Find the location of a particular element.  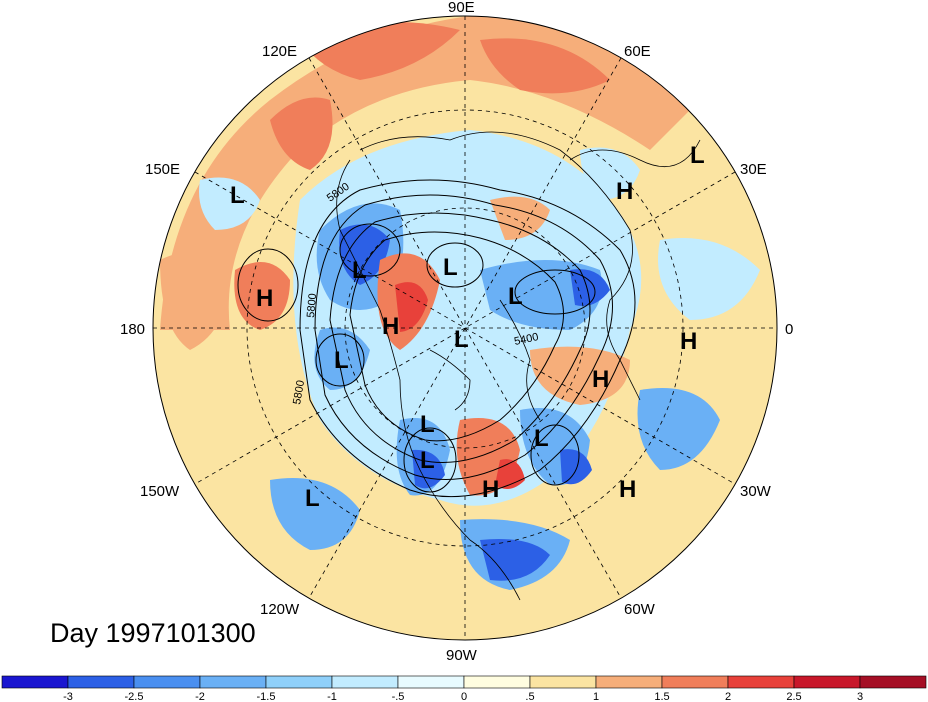

low-label-arctic: L is located at coordinates (515, 296).